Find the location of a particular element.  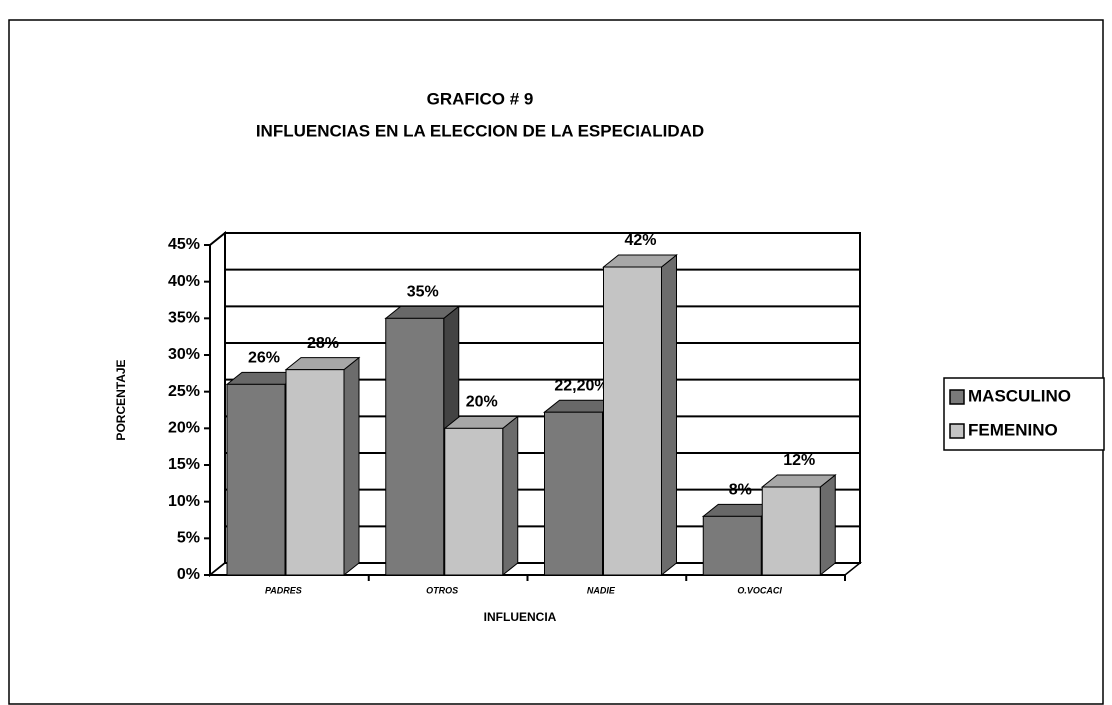

x-axis-label: INFLUENCIA is located at coordinates (520, 617).